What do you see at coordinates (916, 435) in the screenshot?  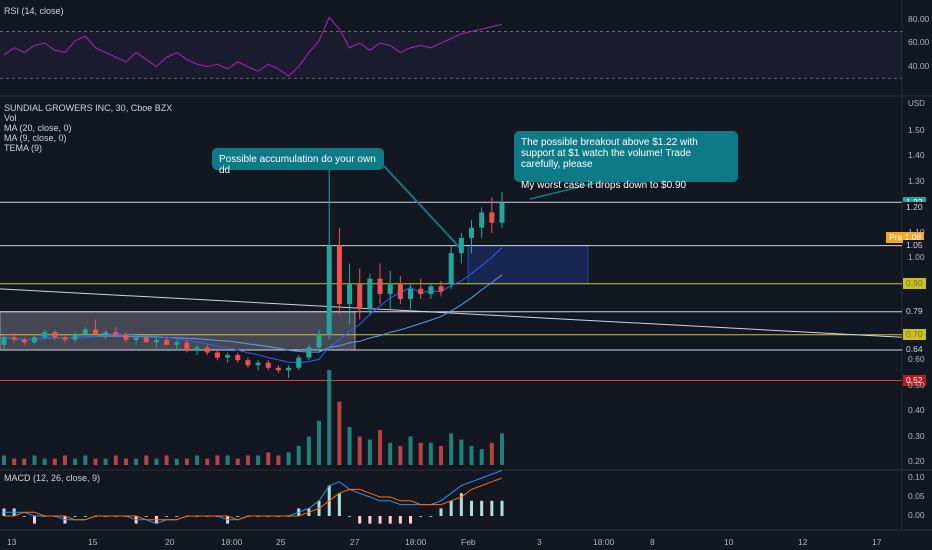 I see `y-tick-label: 0.30` at bounding box center [916, 435].